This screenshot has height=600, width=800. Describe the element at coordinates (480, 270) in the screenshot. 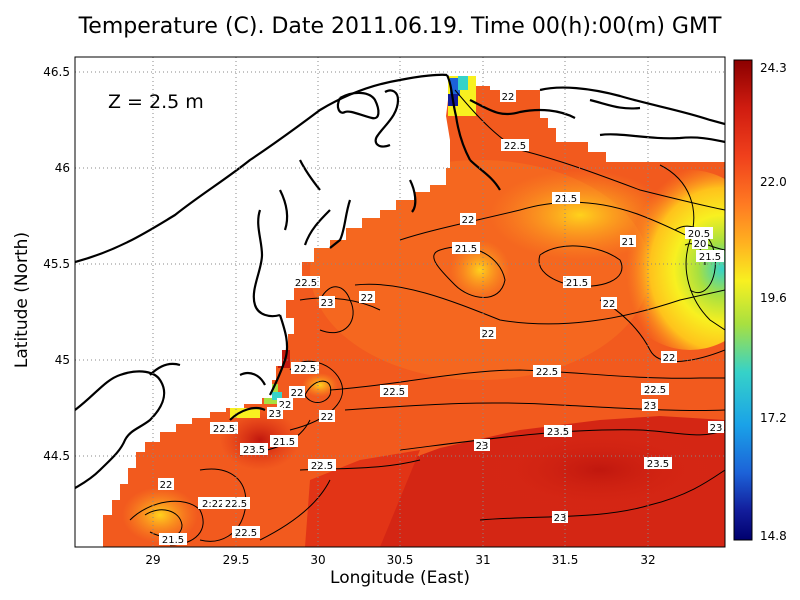

I see `cool-zone-center` at that location.